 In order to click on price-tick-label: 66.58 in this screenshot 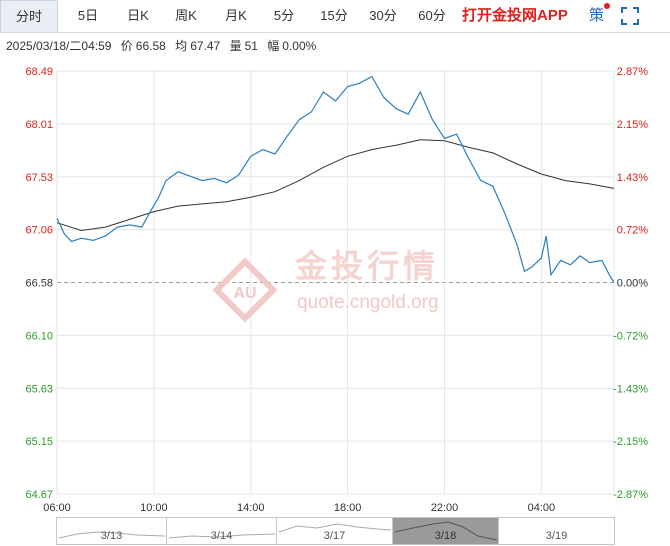, I will do `click(39, 284)`.